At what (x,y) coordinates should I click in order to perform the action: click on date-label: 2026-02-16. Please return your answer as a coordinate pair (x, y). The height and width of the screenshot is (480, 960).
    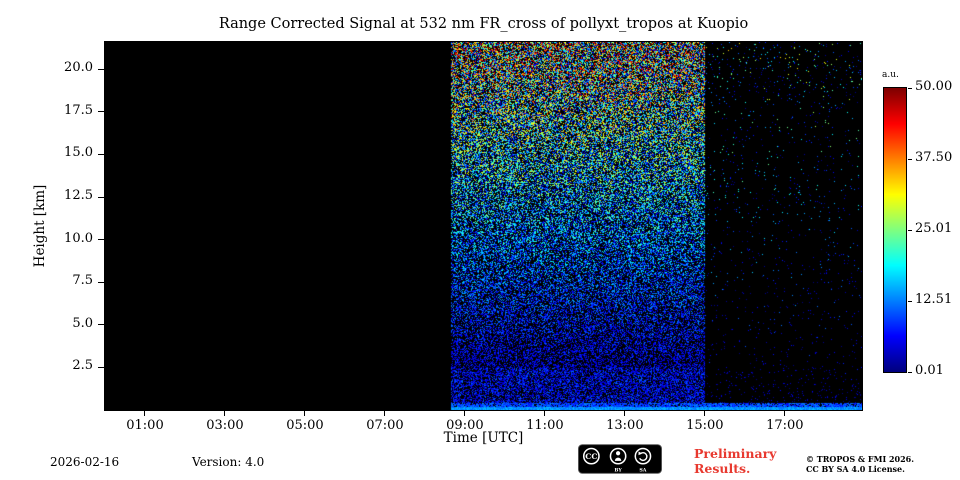
    Looking at the image, I should click on (85, 462).